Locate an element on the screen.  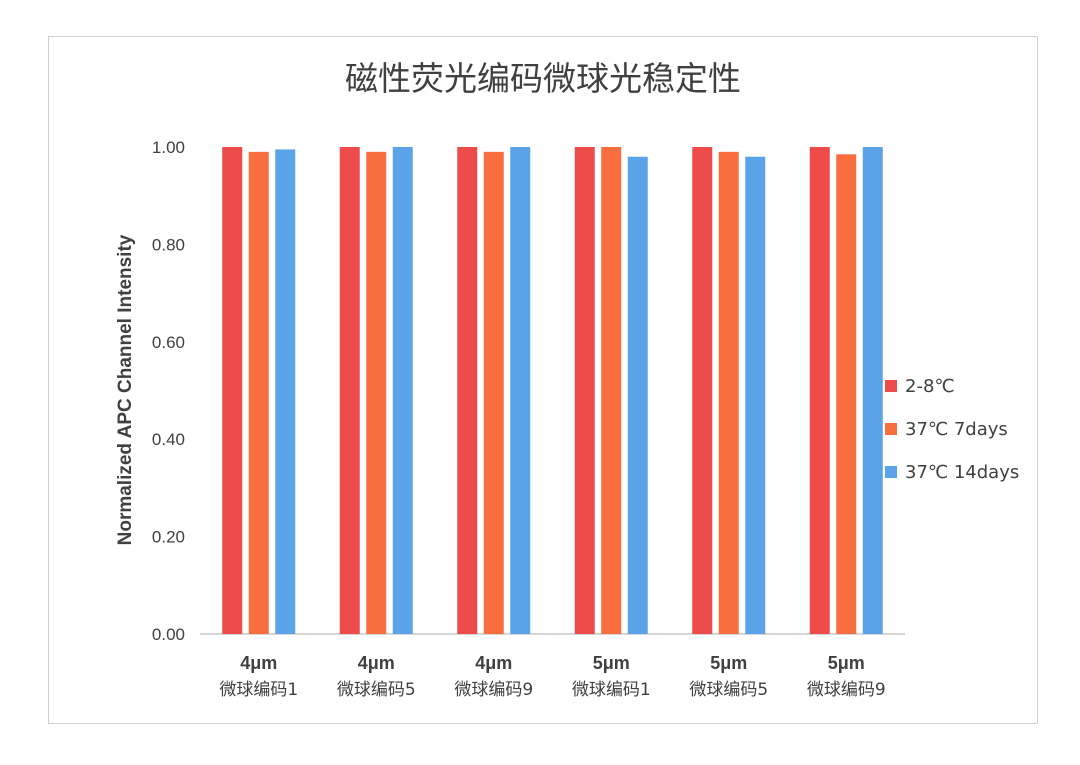
y-tick-label: 0.80 is located at coordinates (168, 244).